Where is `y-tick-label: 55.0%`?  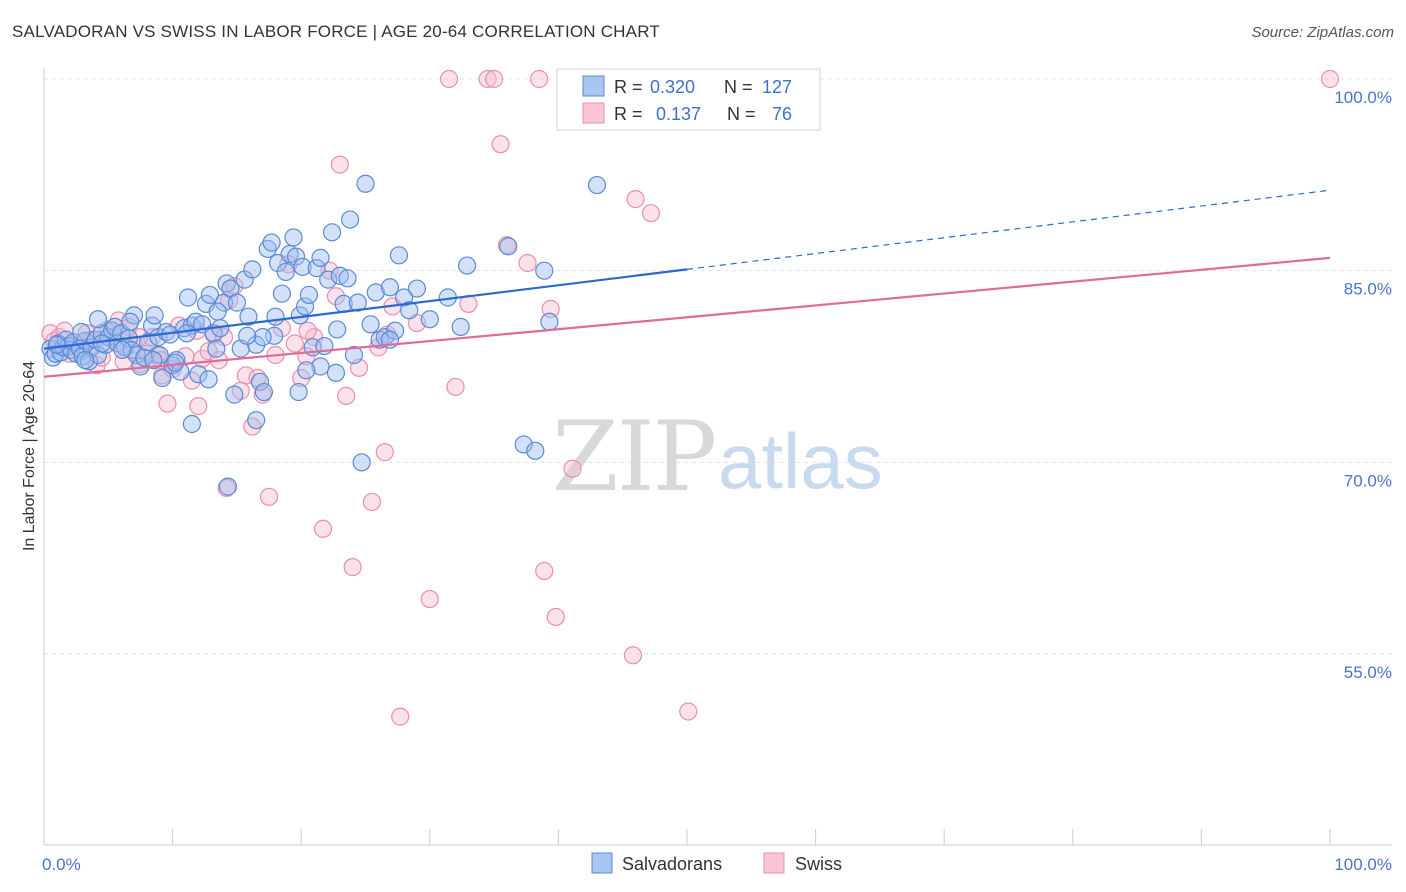
y-tick-label: 55.0% is located at coordinates (1368, 672).